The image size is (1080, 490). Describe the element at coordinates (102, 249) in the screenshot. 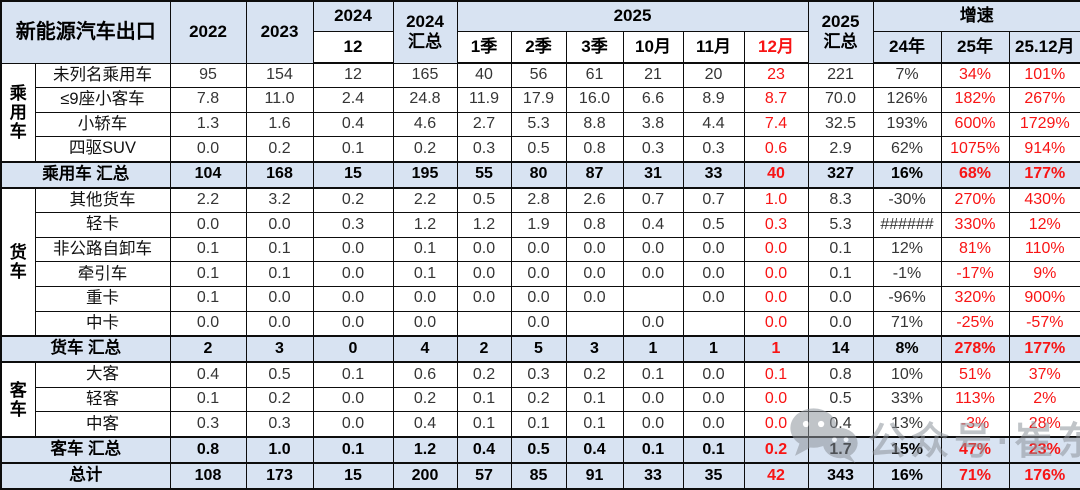

I see `row-label: 非公路自卸车` at that location.